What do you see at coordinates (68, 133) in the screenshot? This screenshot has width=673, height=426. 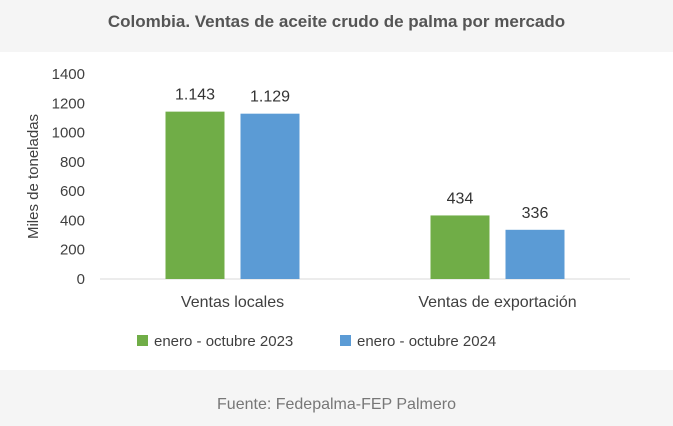 I see `y-tick-label: 1000` at bounding box center [68, 133].